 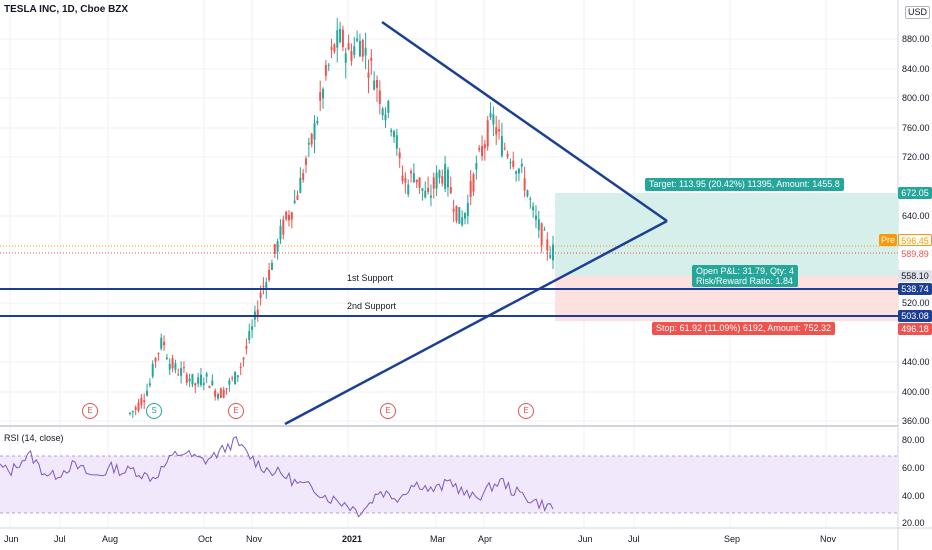 What do you see at coordinates (828, 539) in the screenshot?
I see `time-tick: Nov` at bounding box center [828, 539].